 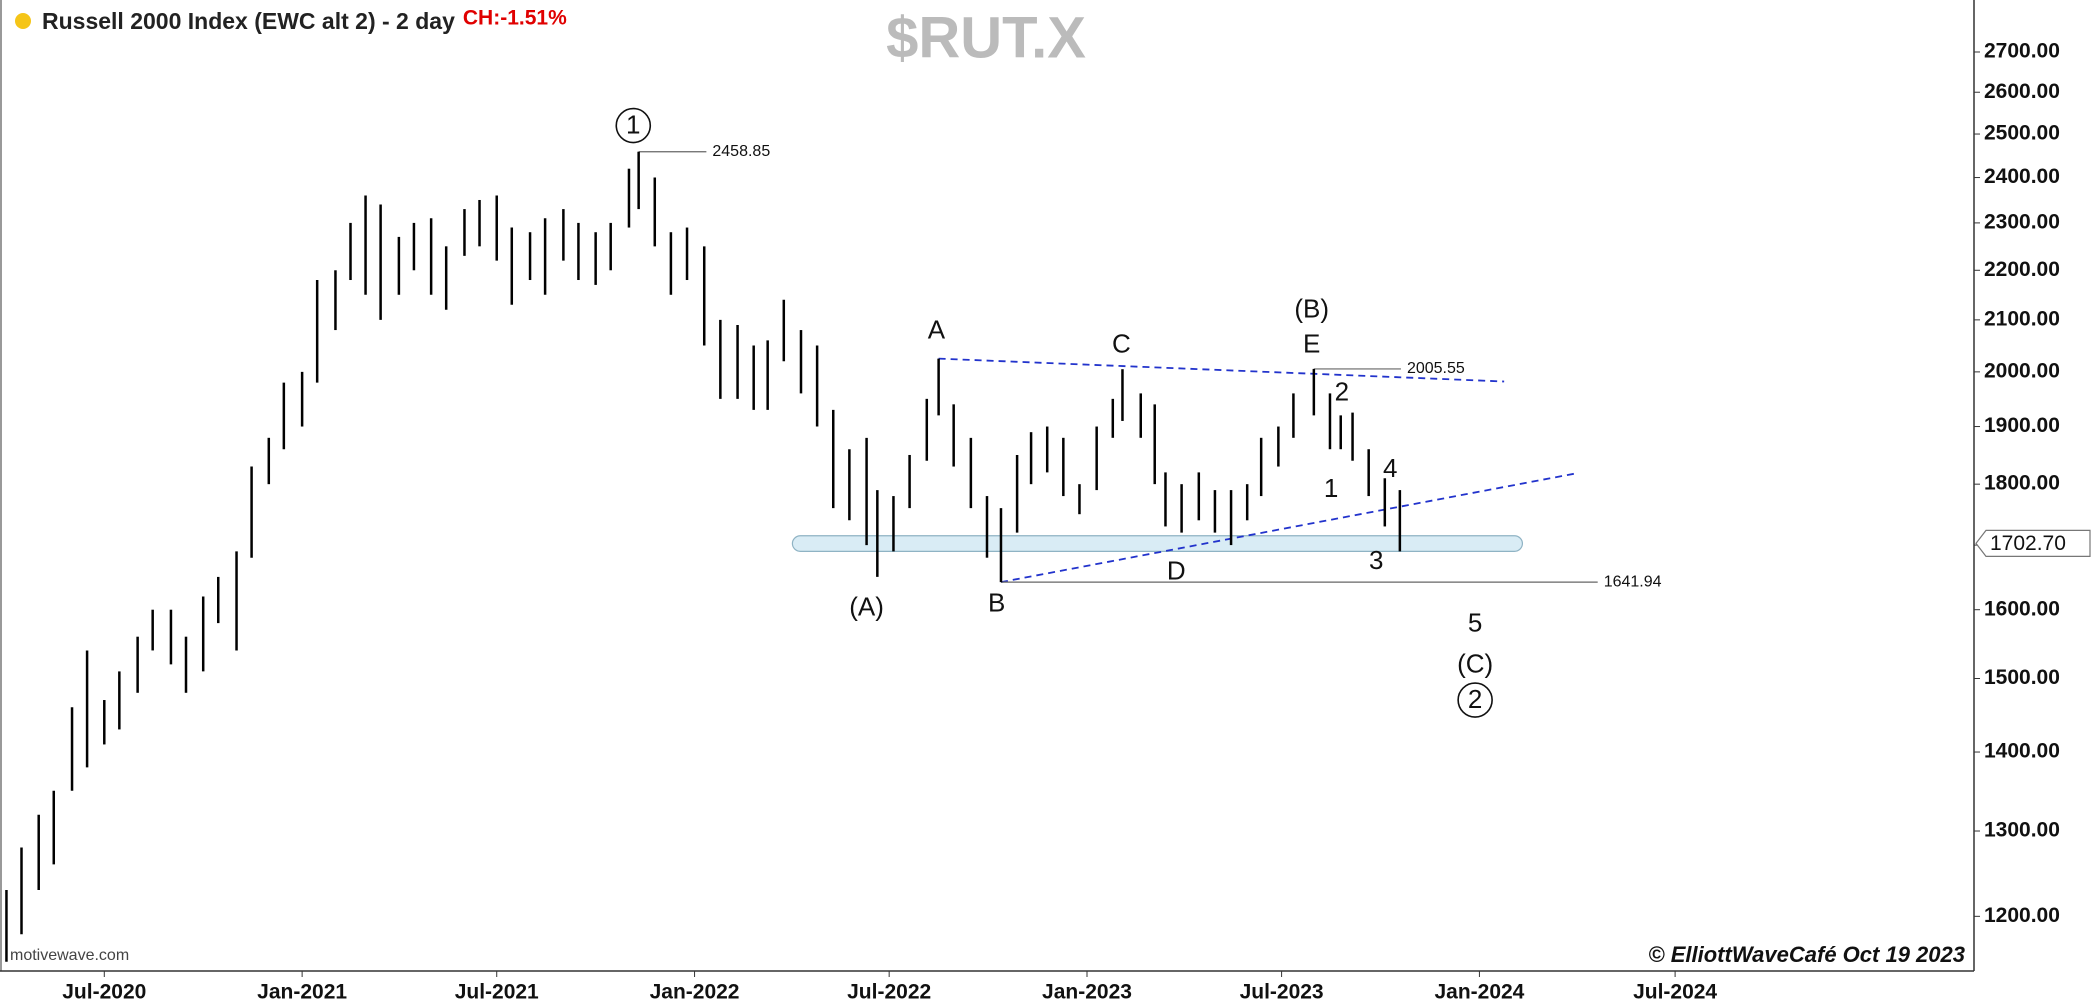 What do you see at coordinates (1633, 581) in the screenshot?
I see `level-label: 1641.94` at bounding box center [1633, 581].